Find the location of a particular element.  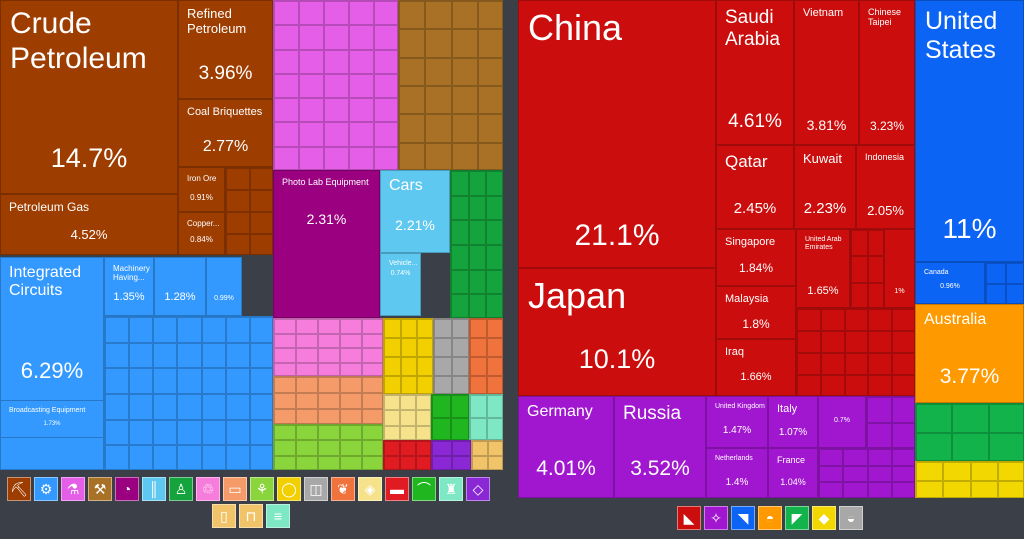

transportation-icon: ║ is located at coordinates (154, 489).